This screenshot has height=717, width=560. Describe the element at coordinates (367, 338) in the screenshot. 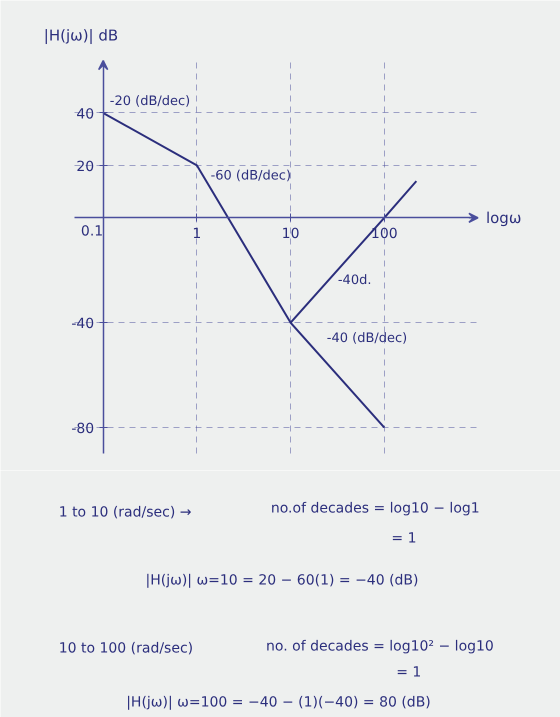

I see `annotation: -40 (dB/dec)` at that location.